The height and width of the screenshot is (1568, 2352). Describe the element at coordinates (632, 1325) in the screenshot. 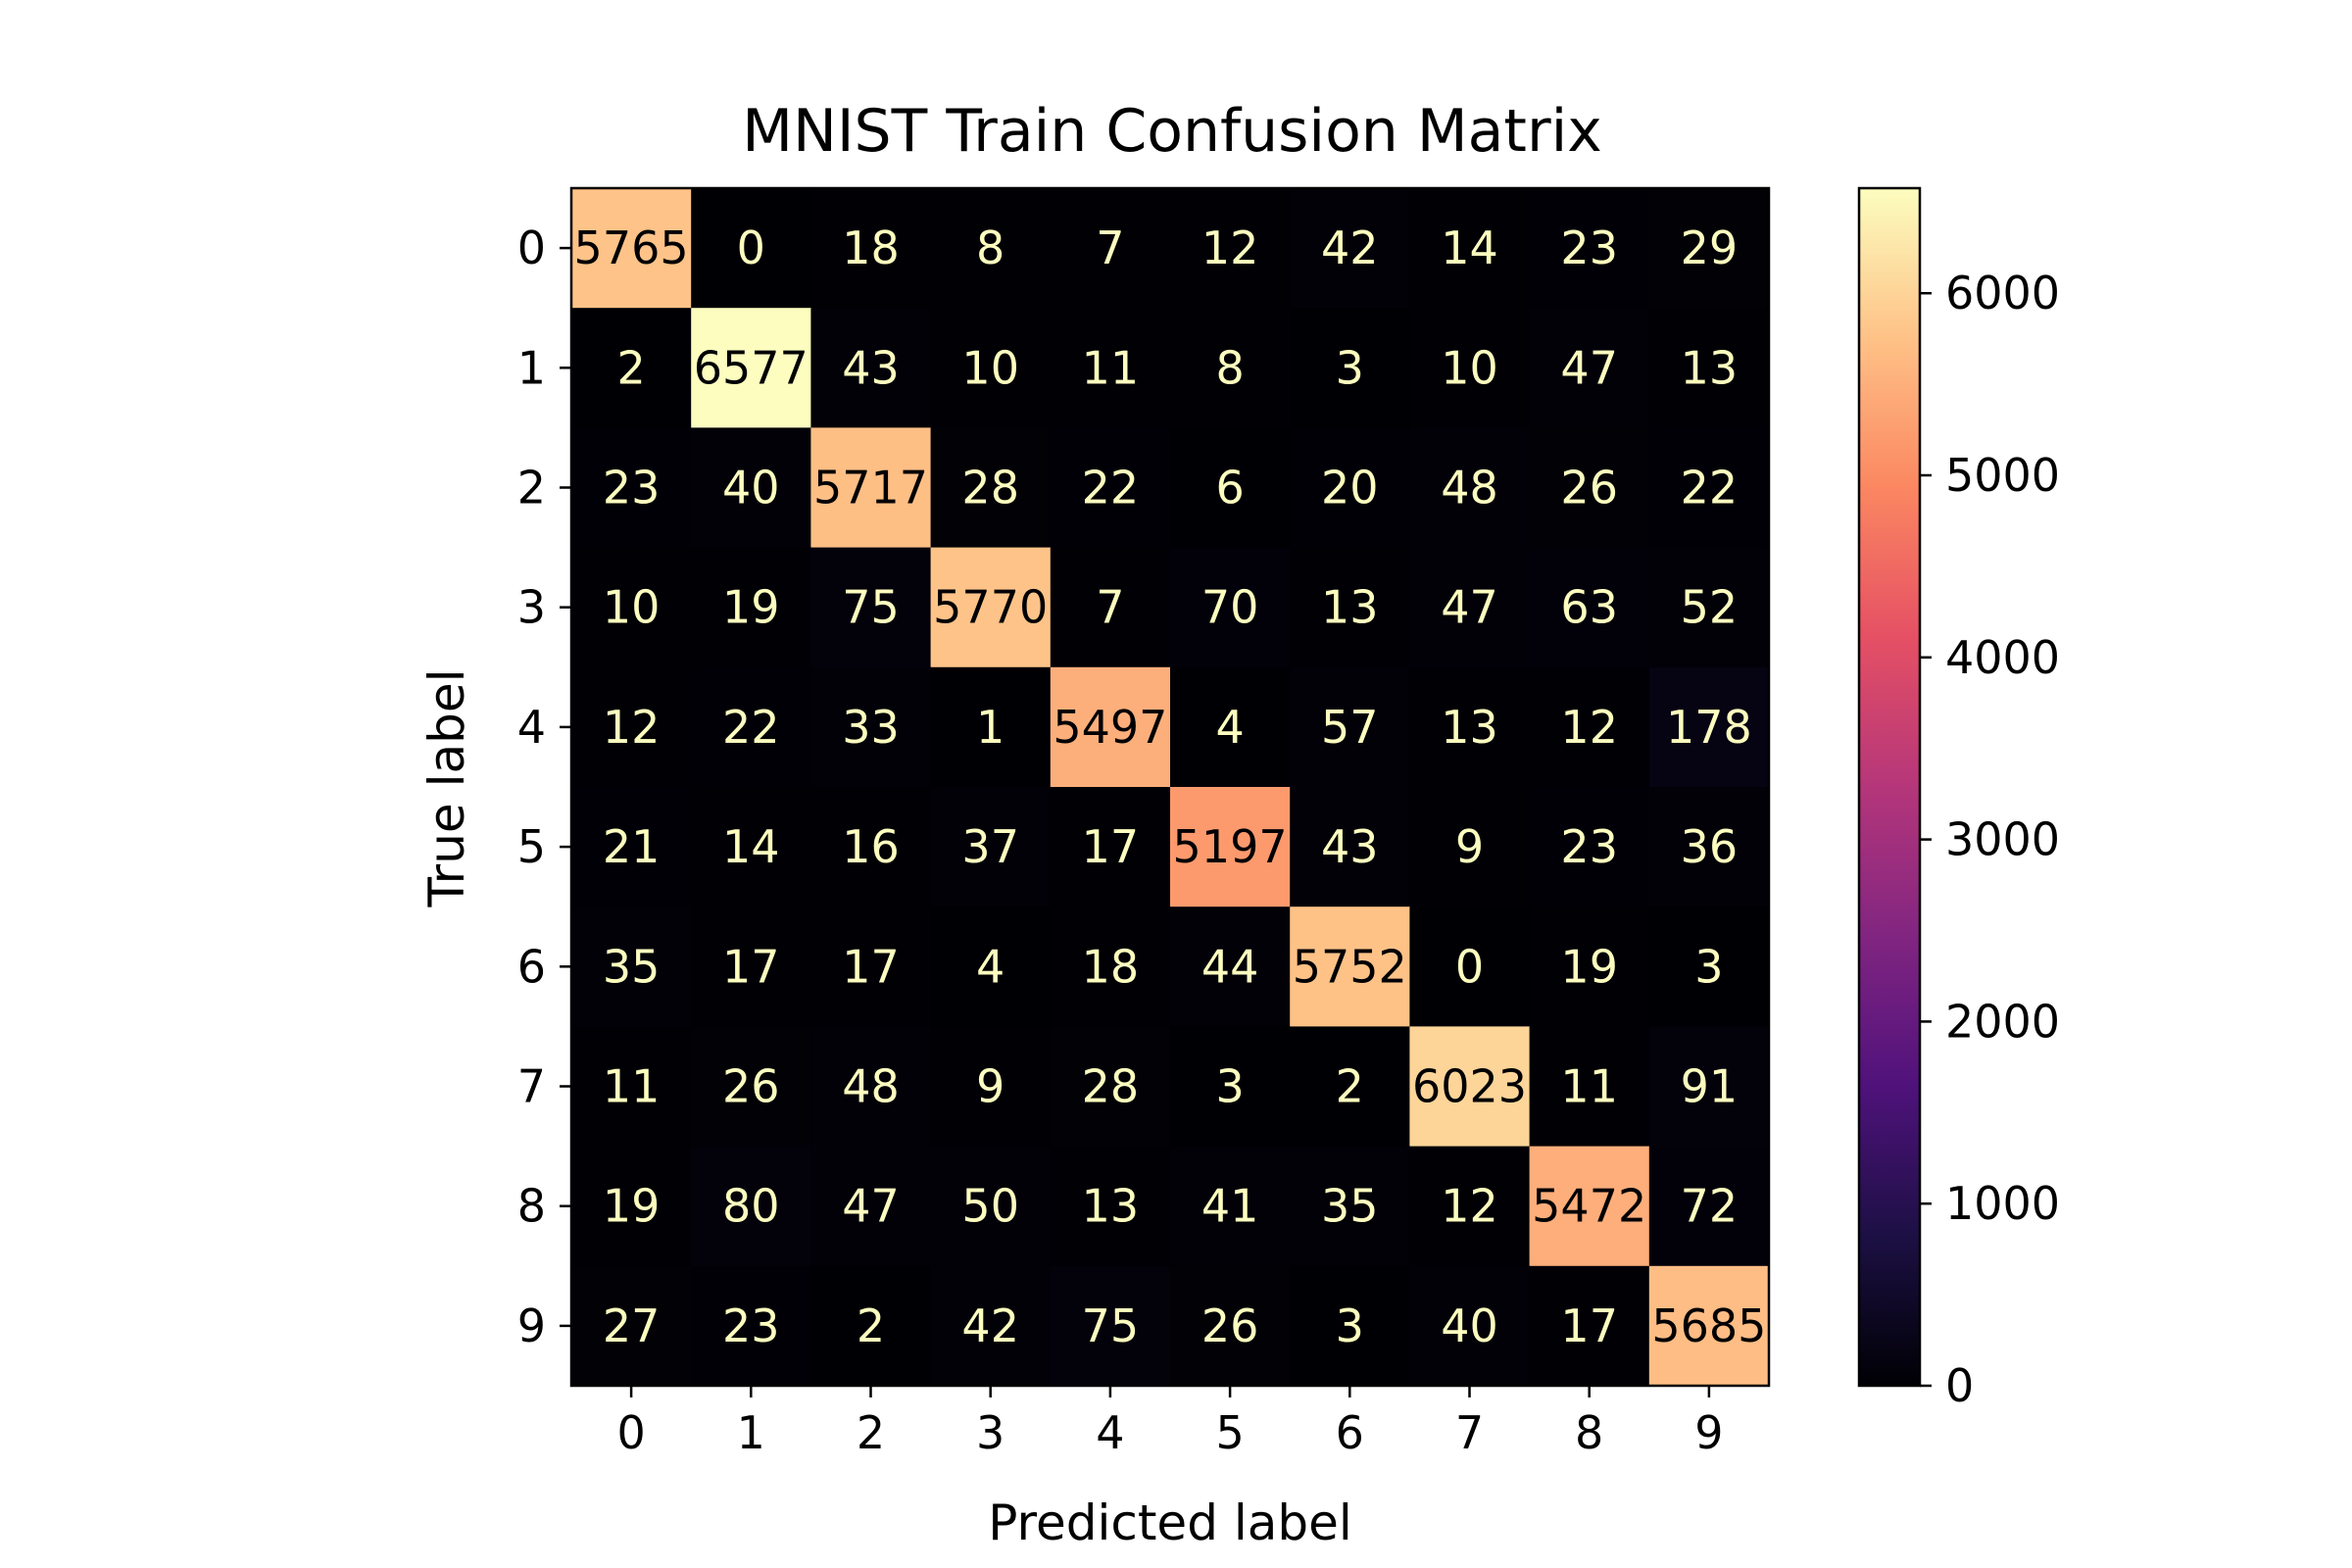

I see `cell-value-label: 27` at that location.